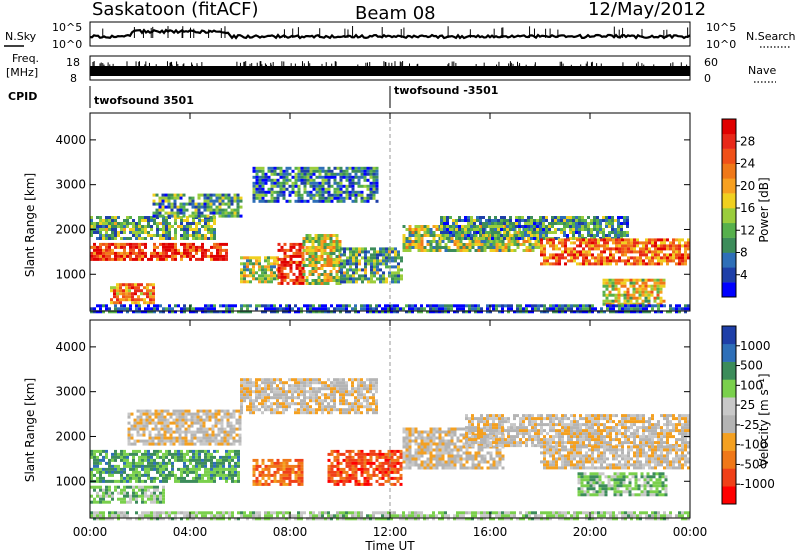 The image size is (800, 558). Describe the element at coordinates (30, 225) in the screenshot. I see `power-ylabel: Slant Range [km]` at that location.